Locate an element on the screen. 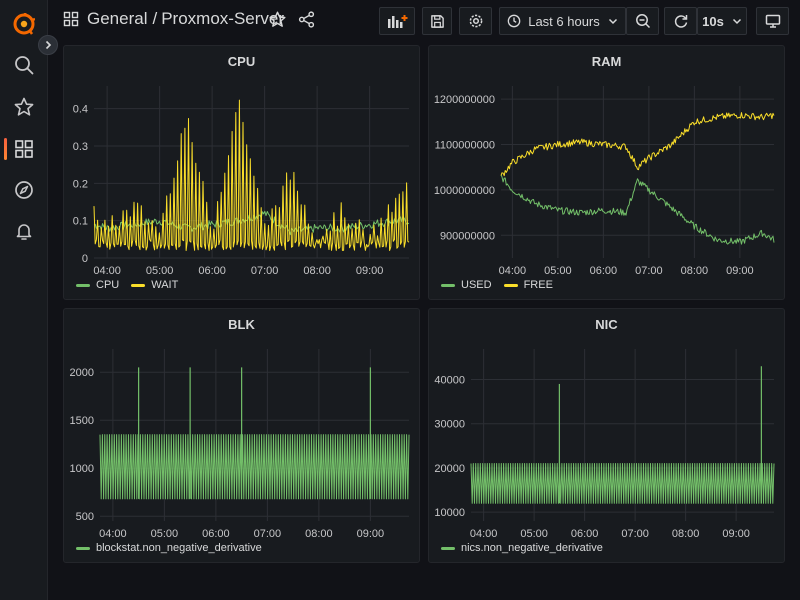 This screenshot has height=600, width=800. legend-item-wait: WAIT is located at coordinates (154, 285).